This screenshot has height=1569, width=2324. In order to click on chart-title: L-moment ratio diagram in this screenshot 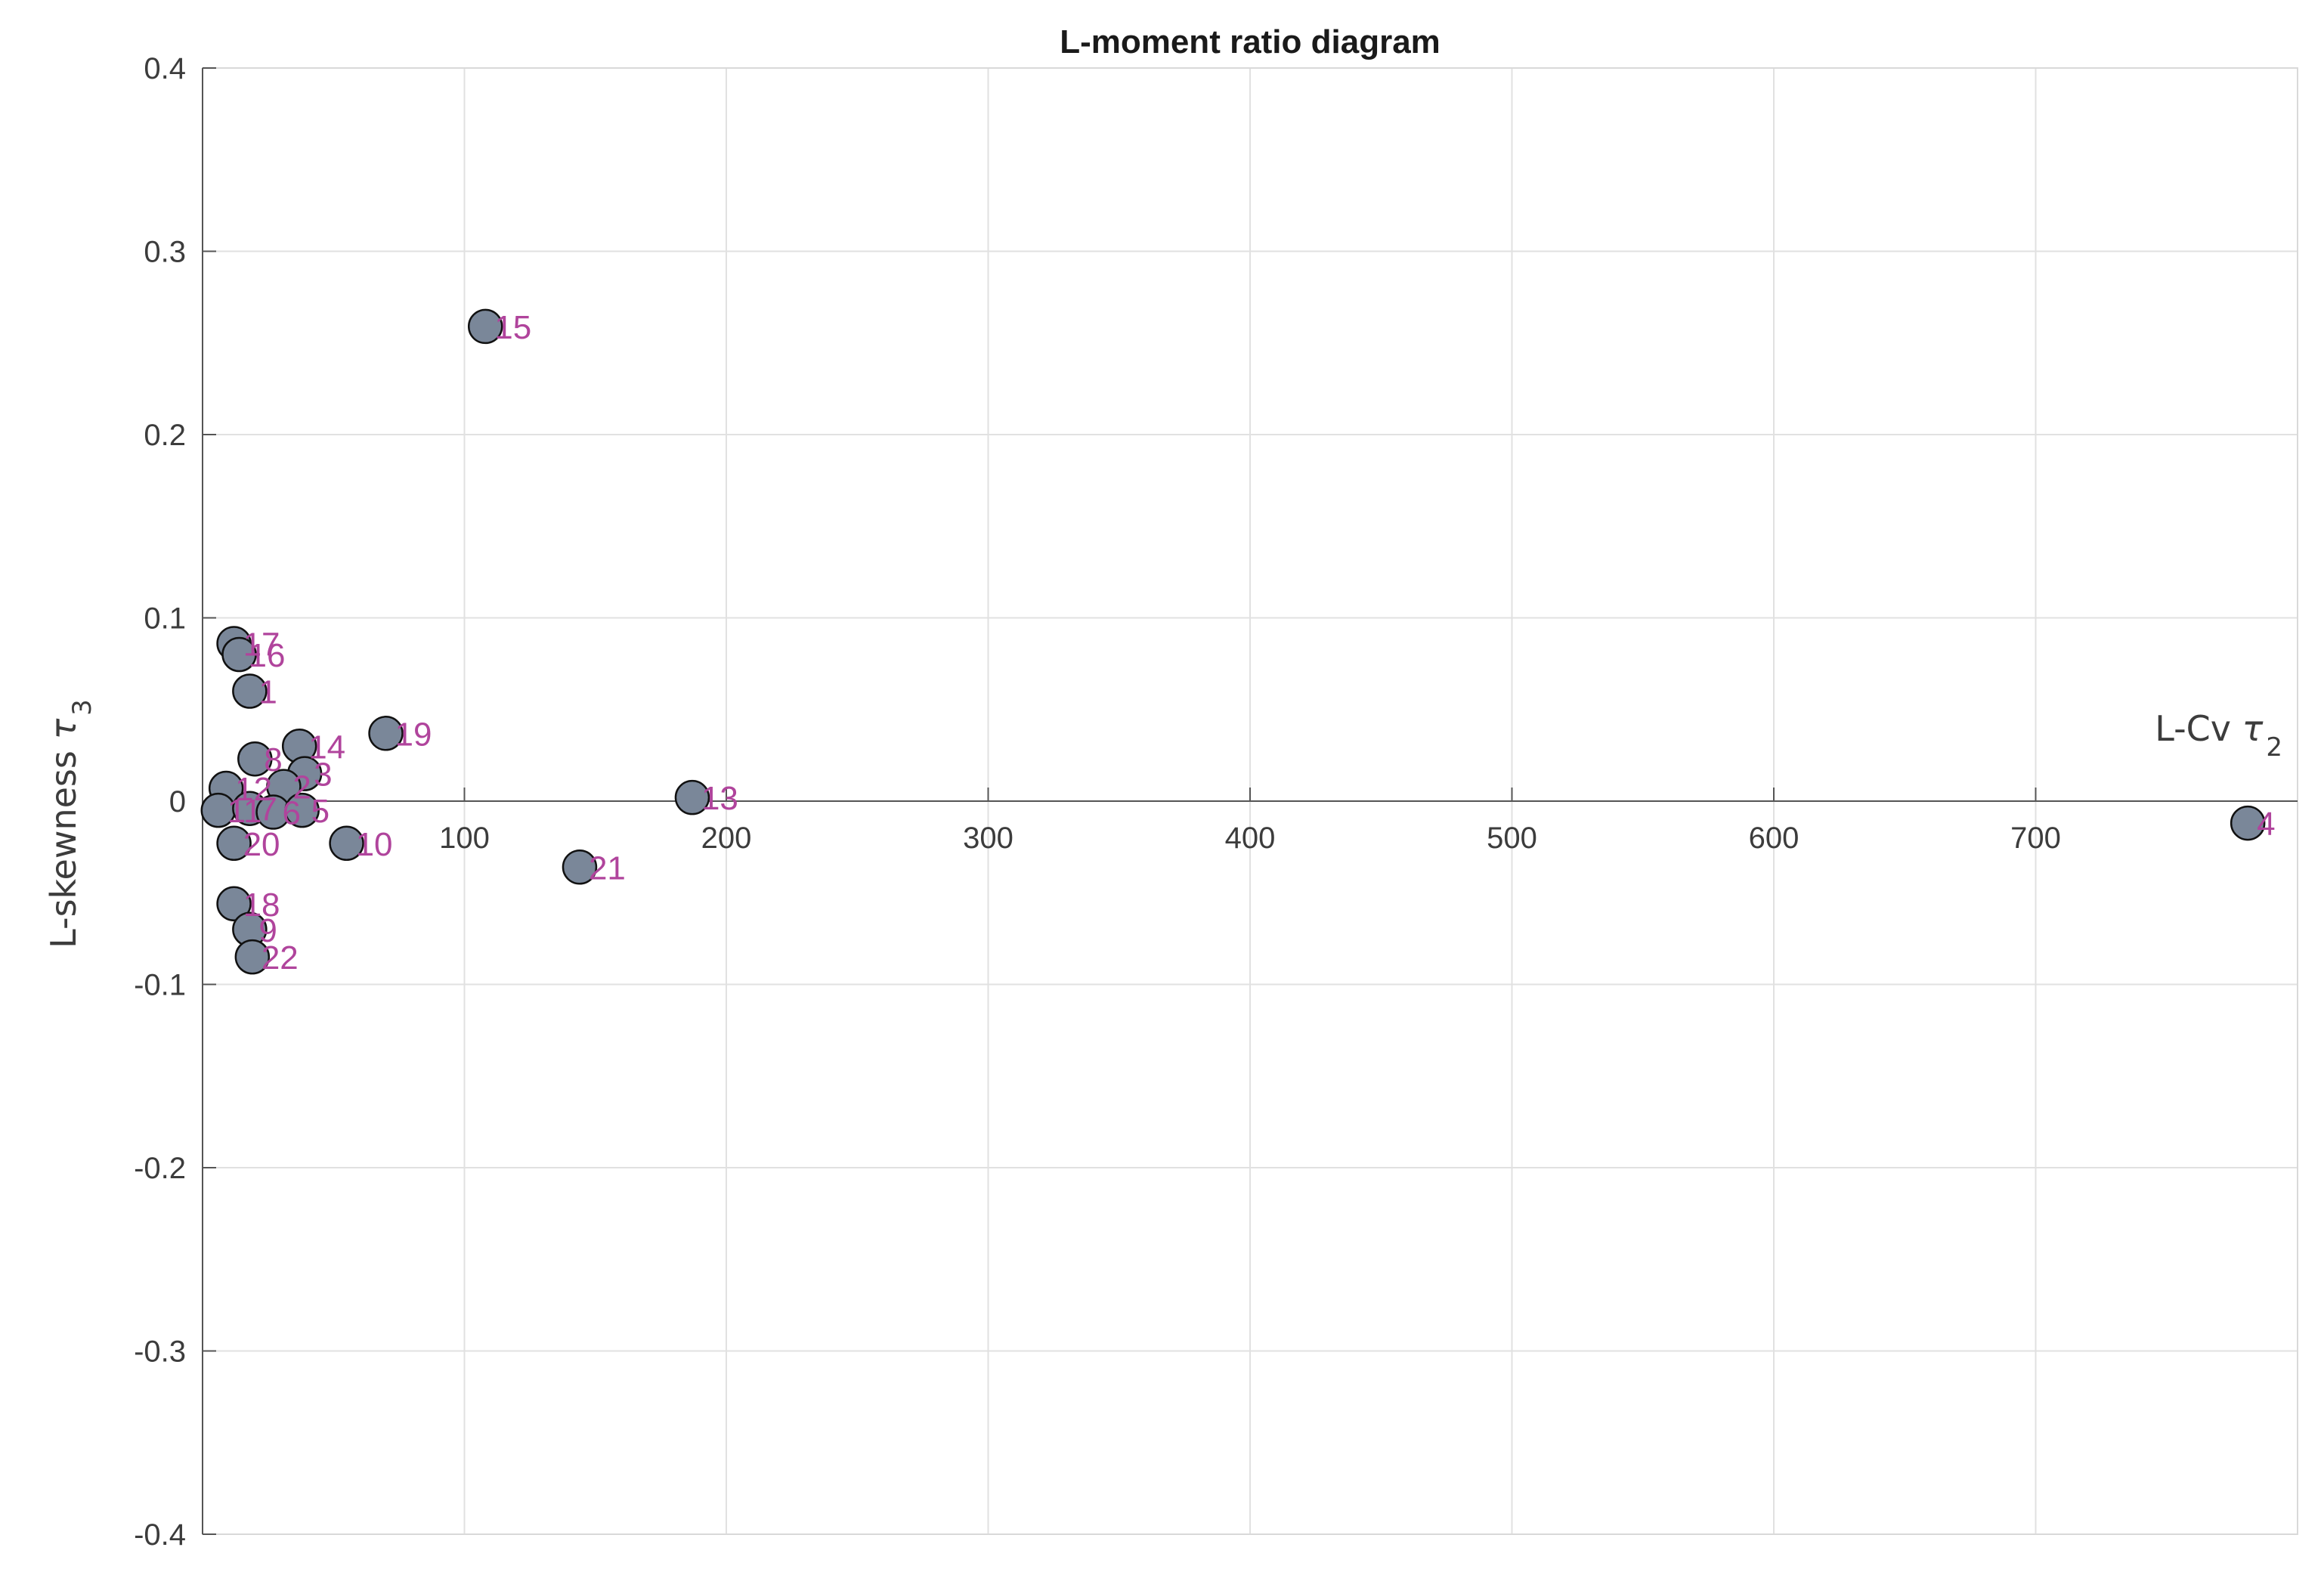, I will do `click(1250, 41)`.